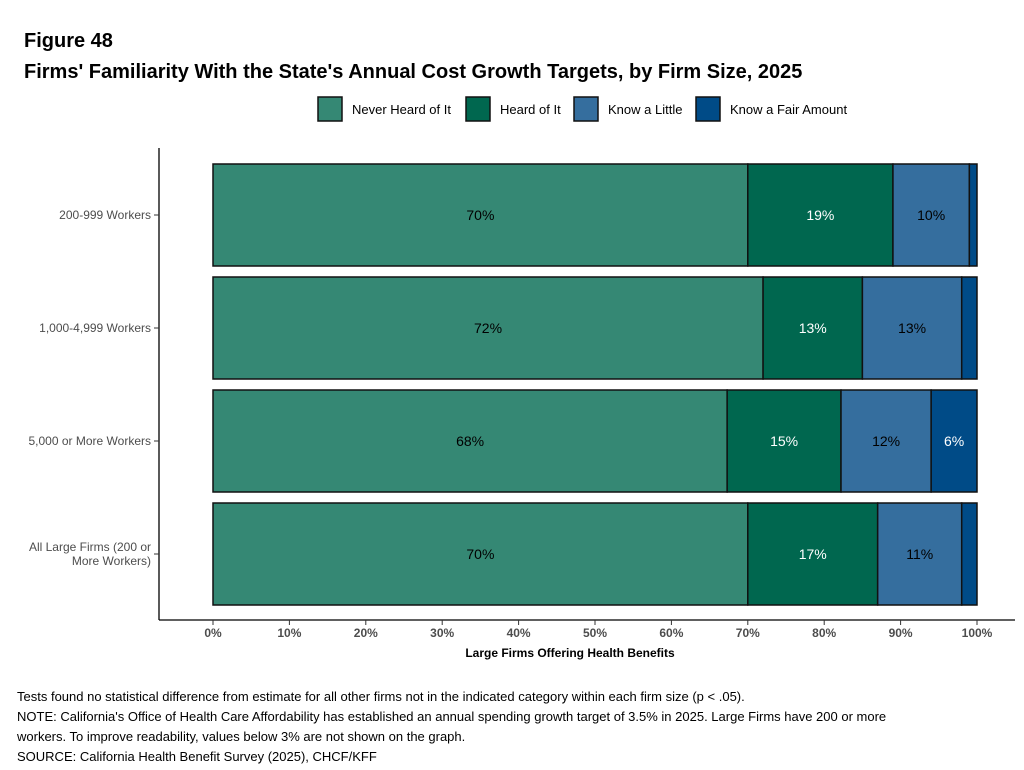 The height and width of the screenshot is (770, 1024). Describe the element at coordinates (788, 109) in the screenshot. I see `legend-label: Know a Fair Amount` at that location.